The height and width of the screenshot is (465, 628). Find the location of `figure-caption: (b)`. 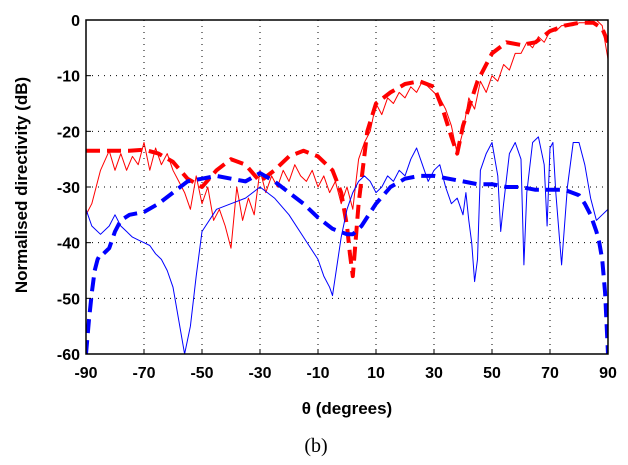

figure-caption: (b) is located at coordinates (315, 446).